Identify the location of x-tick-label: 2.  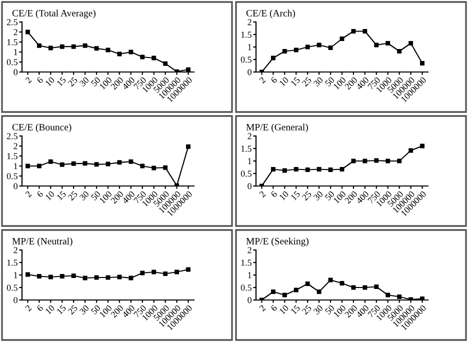
(28, 80).